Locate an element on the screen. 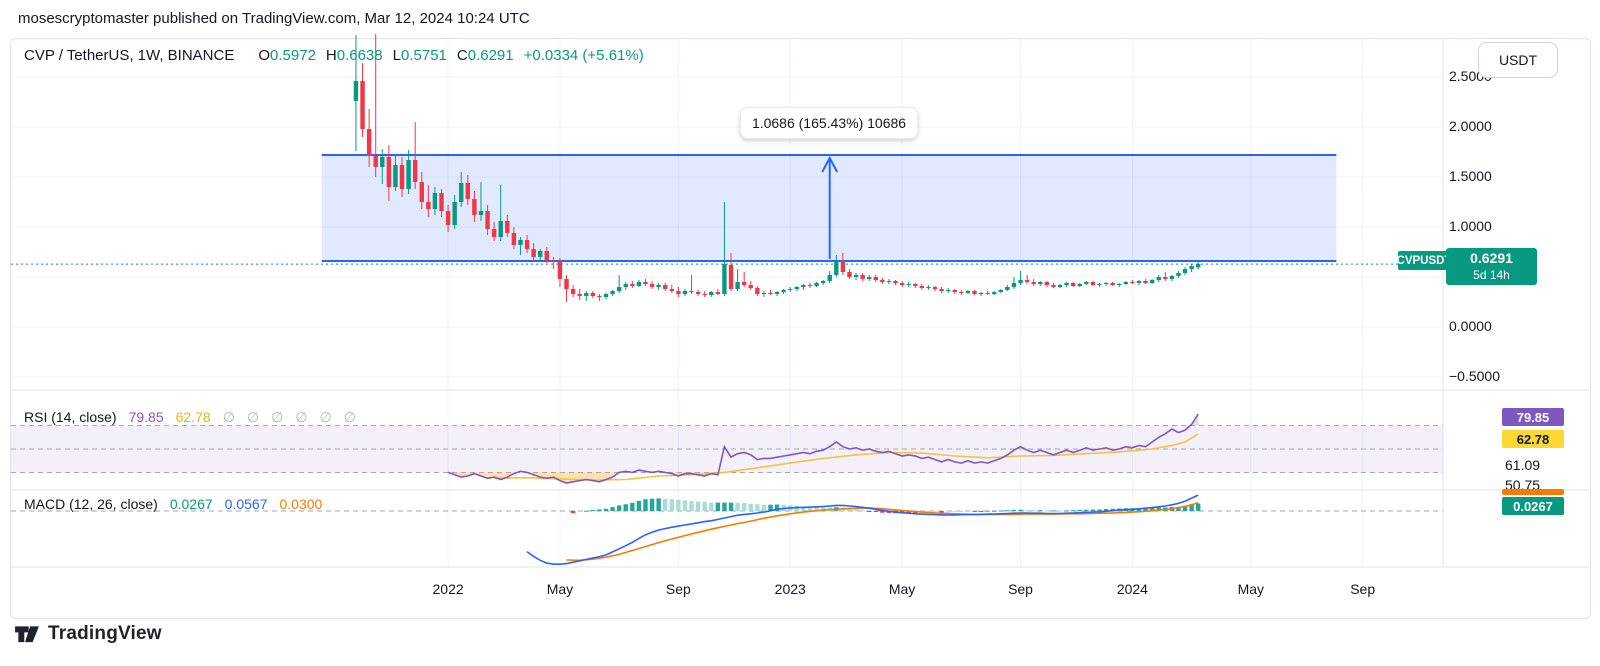  tradingview-logo: TradingView is located at coordinates (88, 634).